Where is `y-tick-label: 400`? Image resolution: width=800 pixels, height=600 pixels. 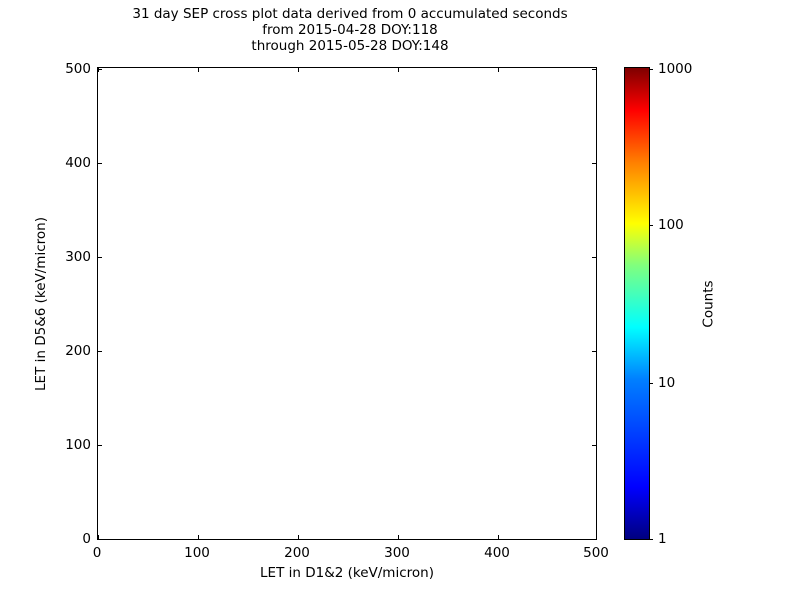 y-tick-label: 400 is located at coordinates (78, 163).